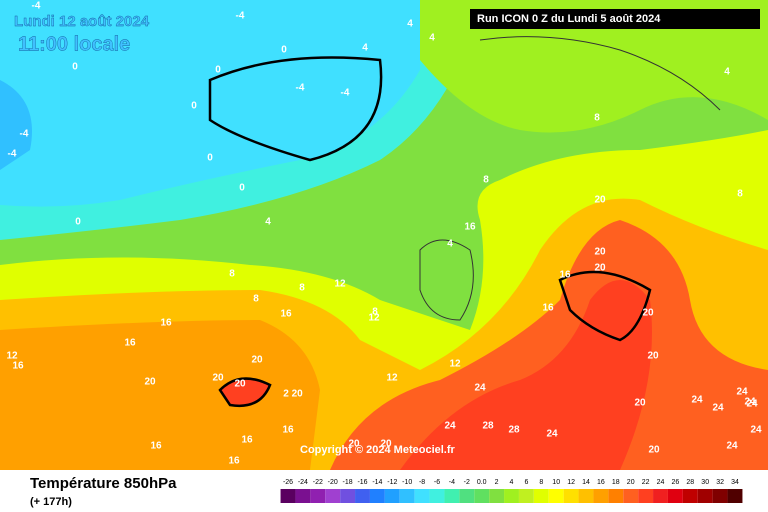  Describe the element at coordinates (422, 482) in the screenshot. I see `colorbar-label: -8` at that location.